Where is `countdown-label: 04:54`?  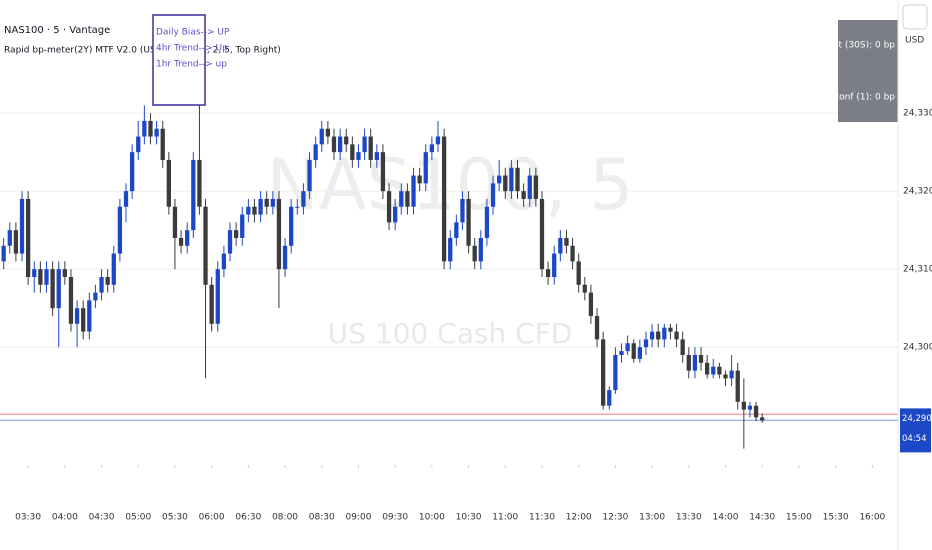 countdown-label: 04:54 is located at coordinates (914, 439).